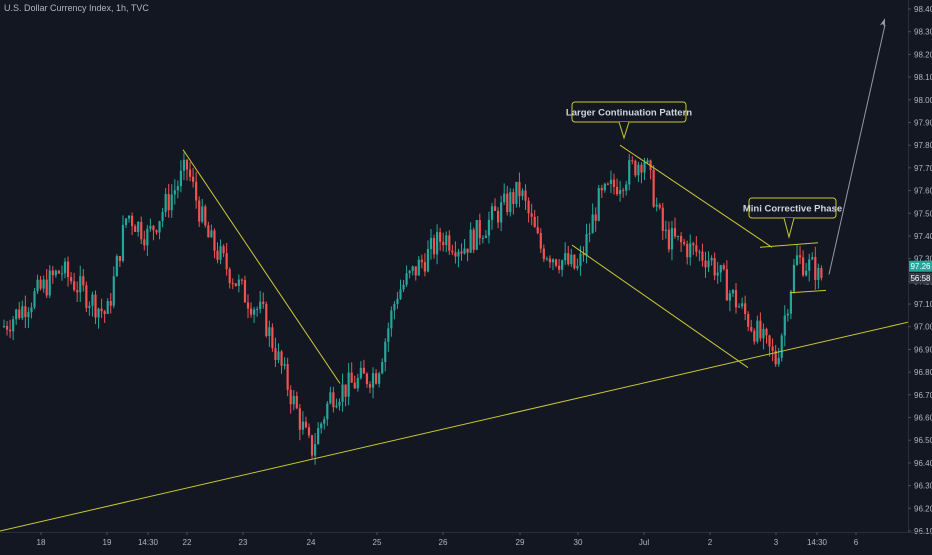 This screenshot has width=932, height=555. Describe the element at coordinates (923, 349) in the screenshot. I see `y-tick-label: 96.90` at that location.